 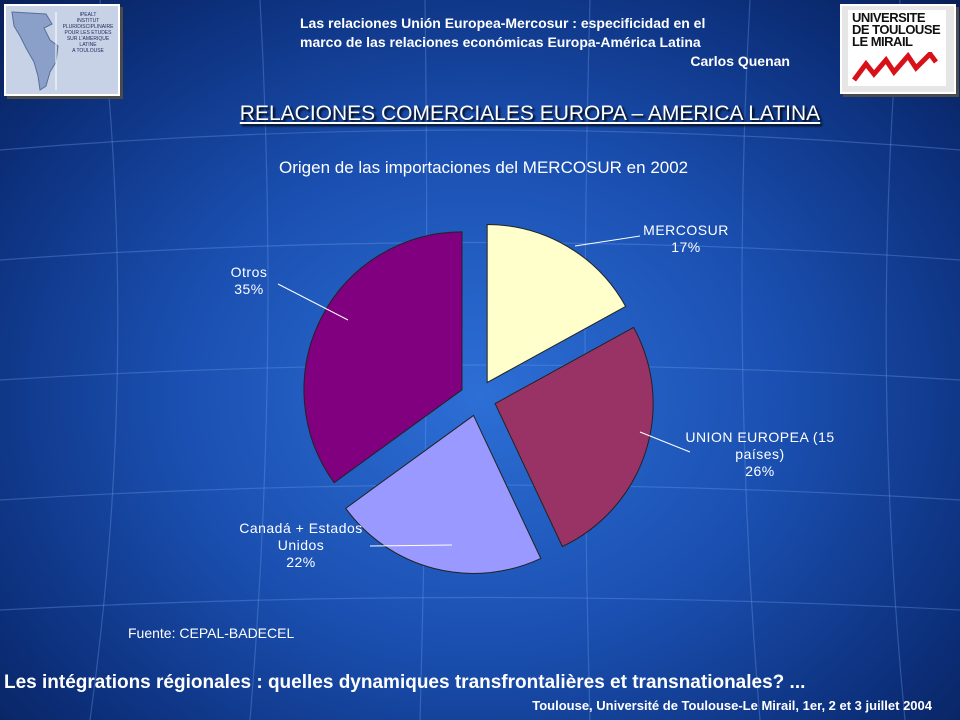 What do you see at coordinates (411, 545) in the screenshot?
I see `leader-line-canada-eeuu` at bounding box center [411, 545].